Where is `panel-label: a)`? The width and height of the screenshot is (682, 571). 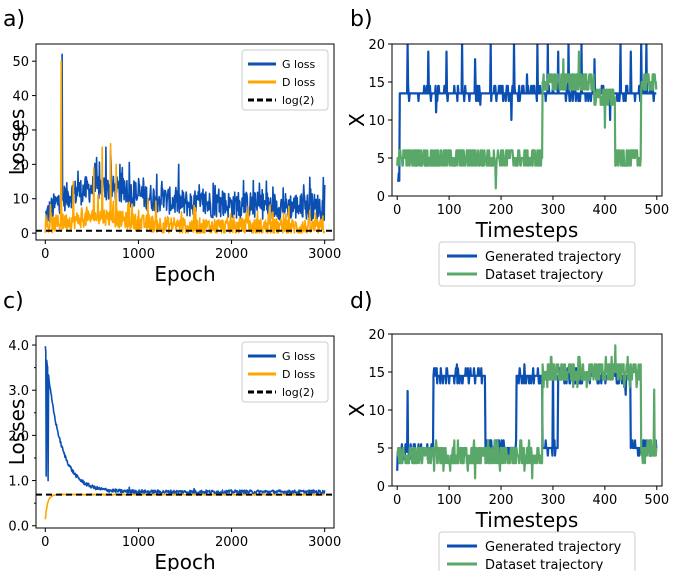 panel-label: a) is located at coordinates (14, 19).